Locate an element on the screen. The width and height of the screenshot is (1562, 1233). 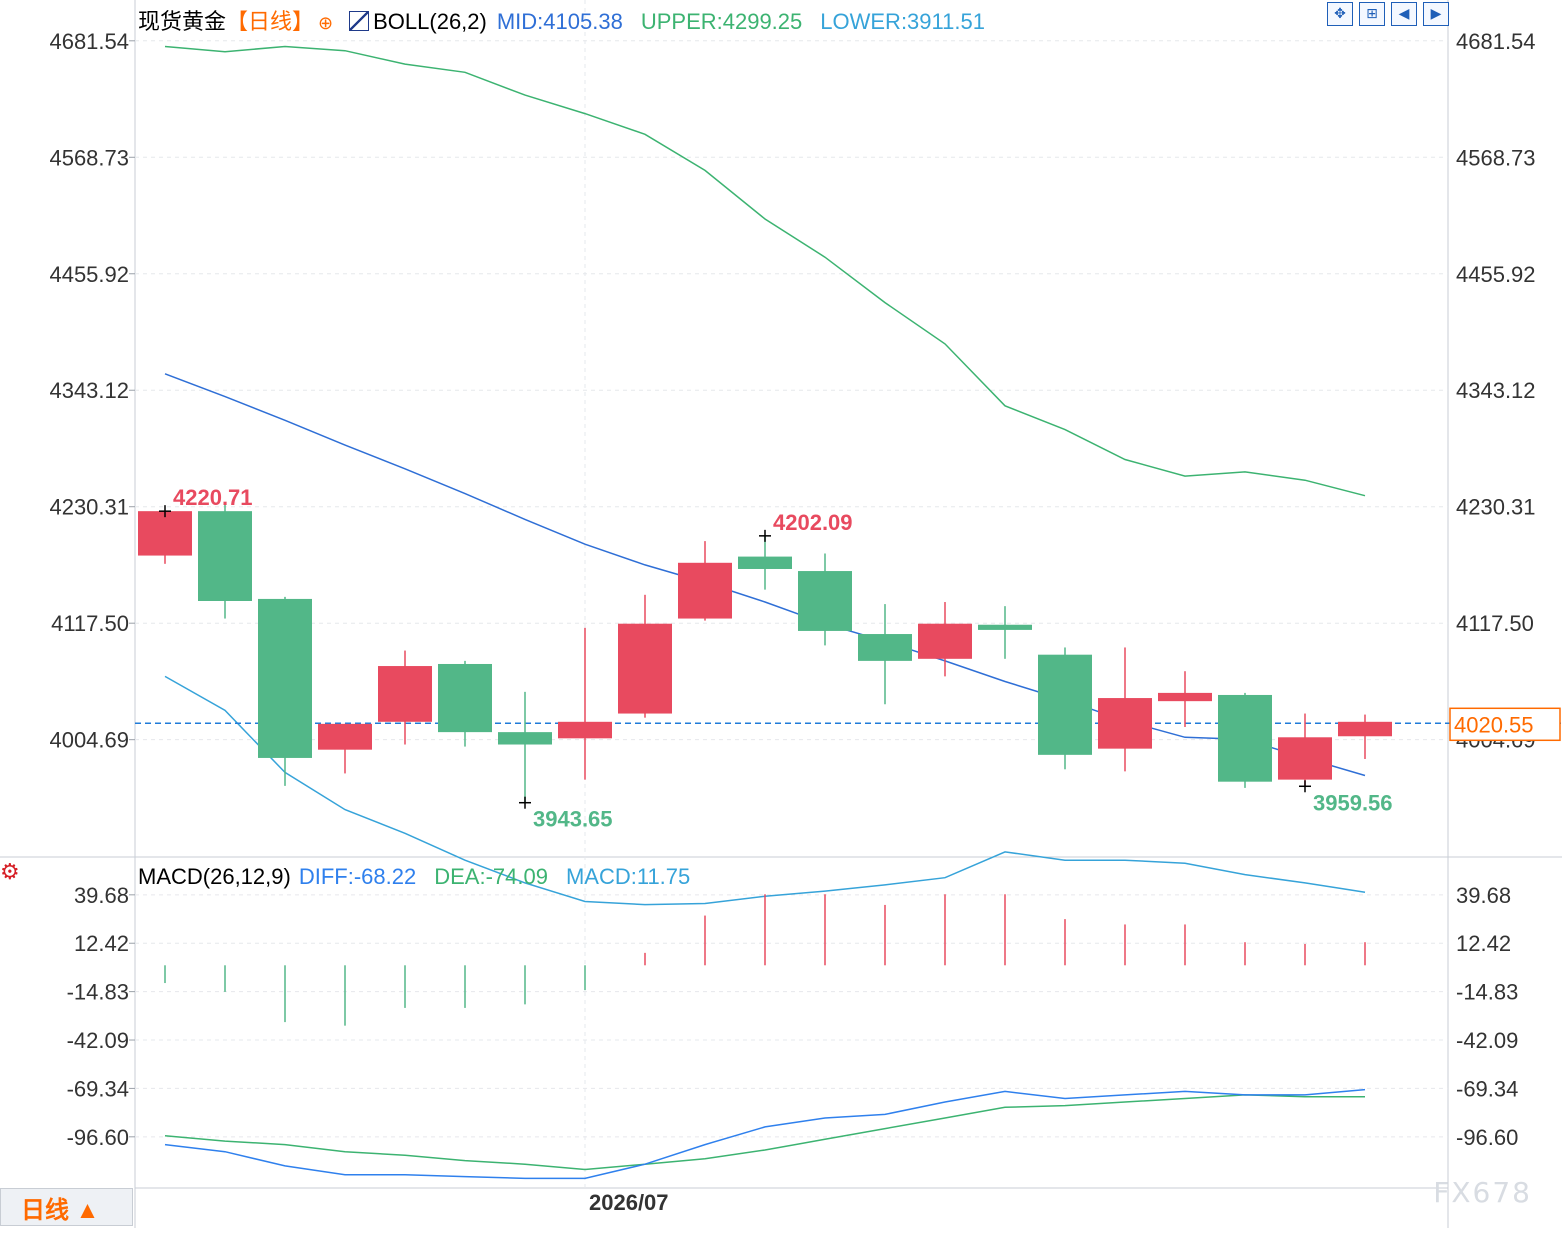
macd-macd-value: MACD:11.75 is located at coordinates (628, 876).